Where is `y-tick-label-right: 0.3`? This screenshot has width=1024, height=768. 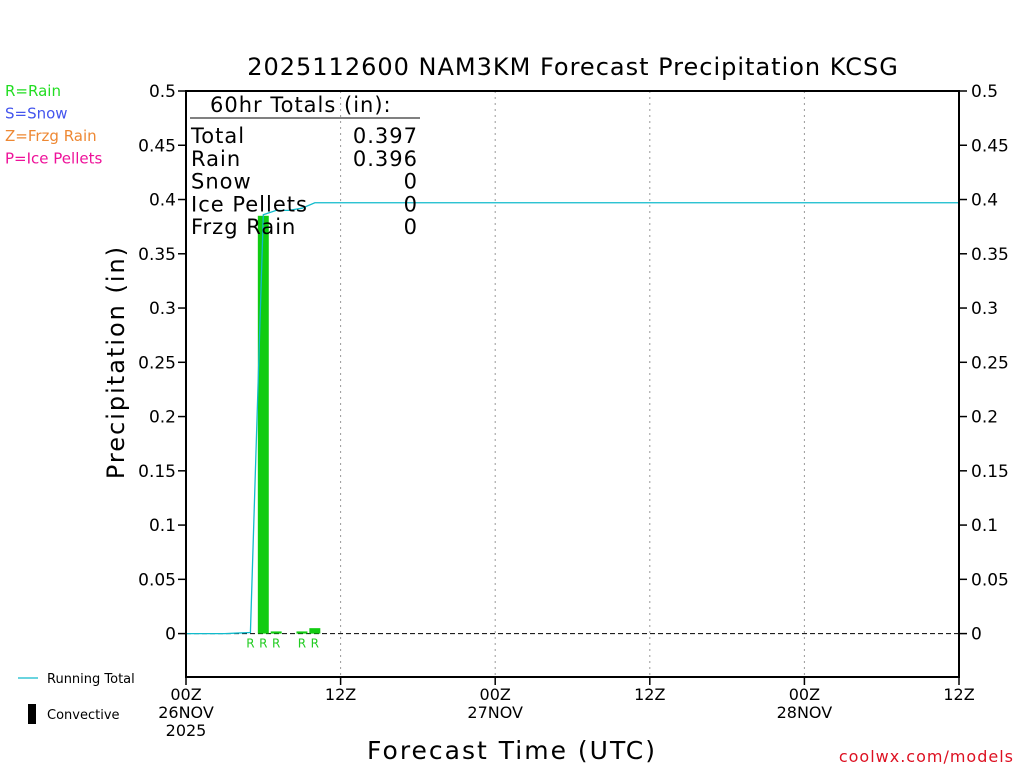
y-tick-label-right: 0.3 is located at coordinates (984, 309).